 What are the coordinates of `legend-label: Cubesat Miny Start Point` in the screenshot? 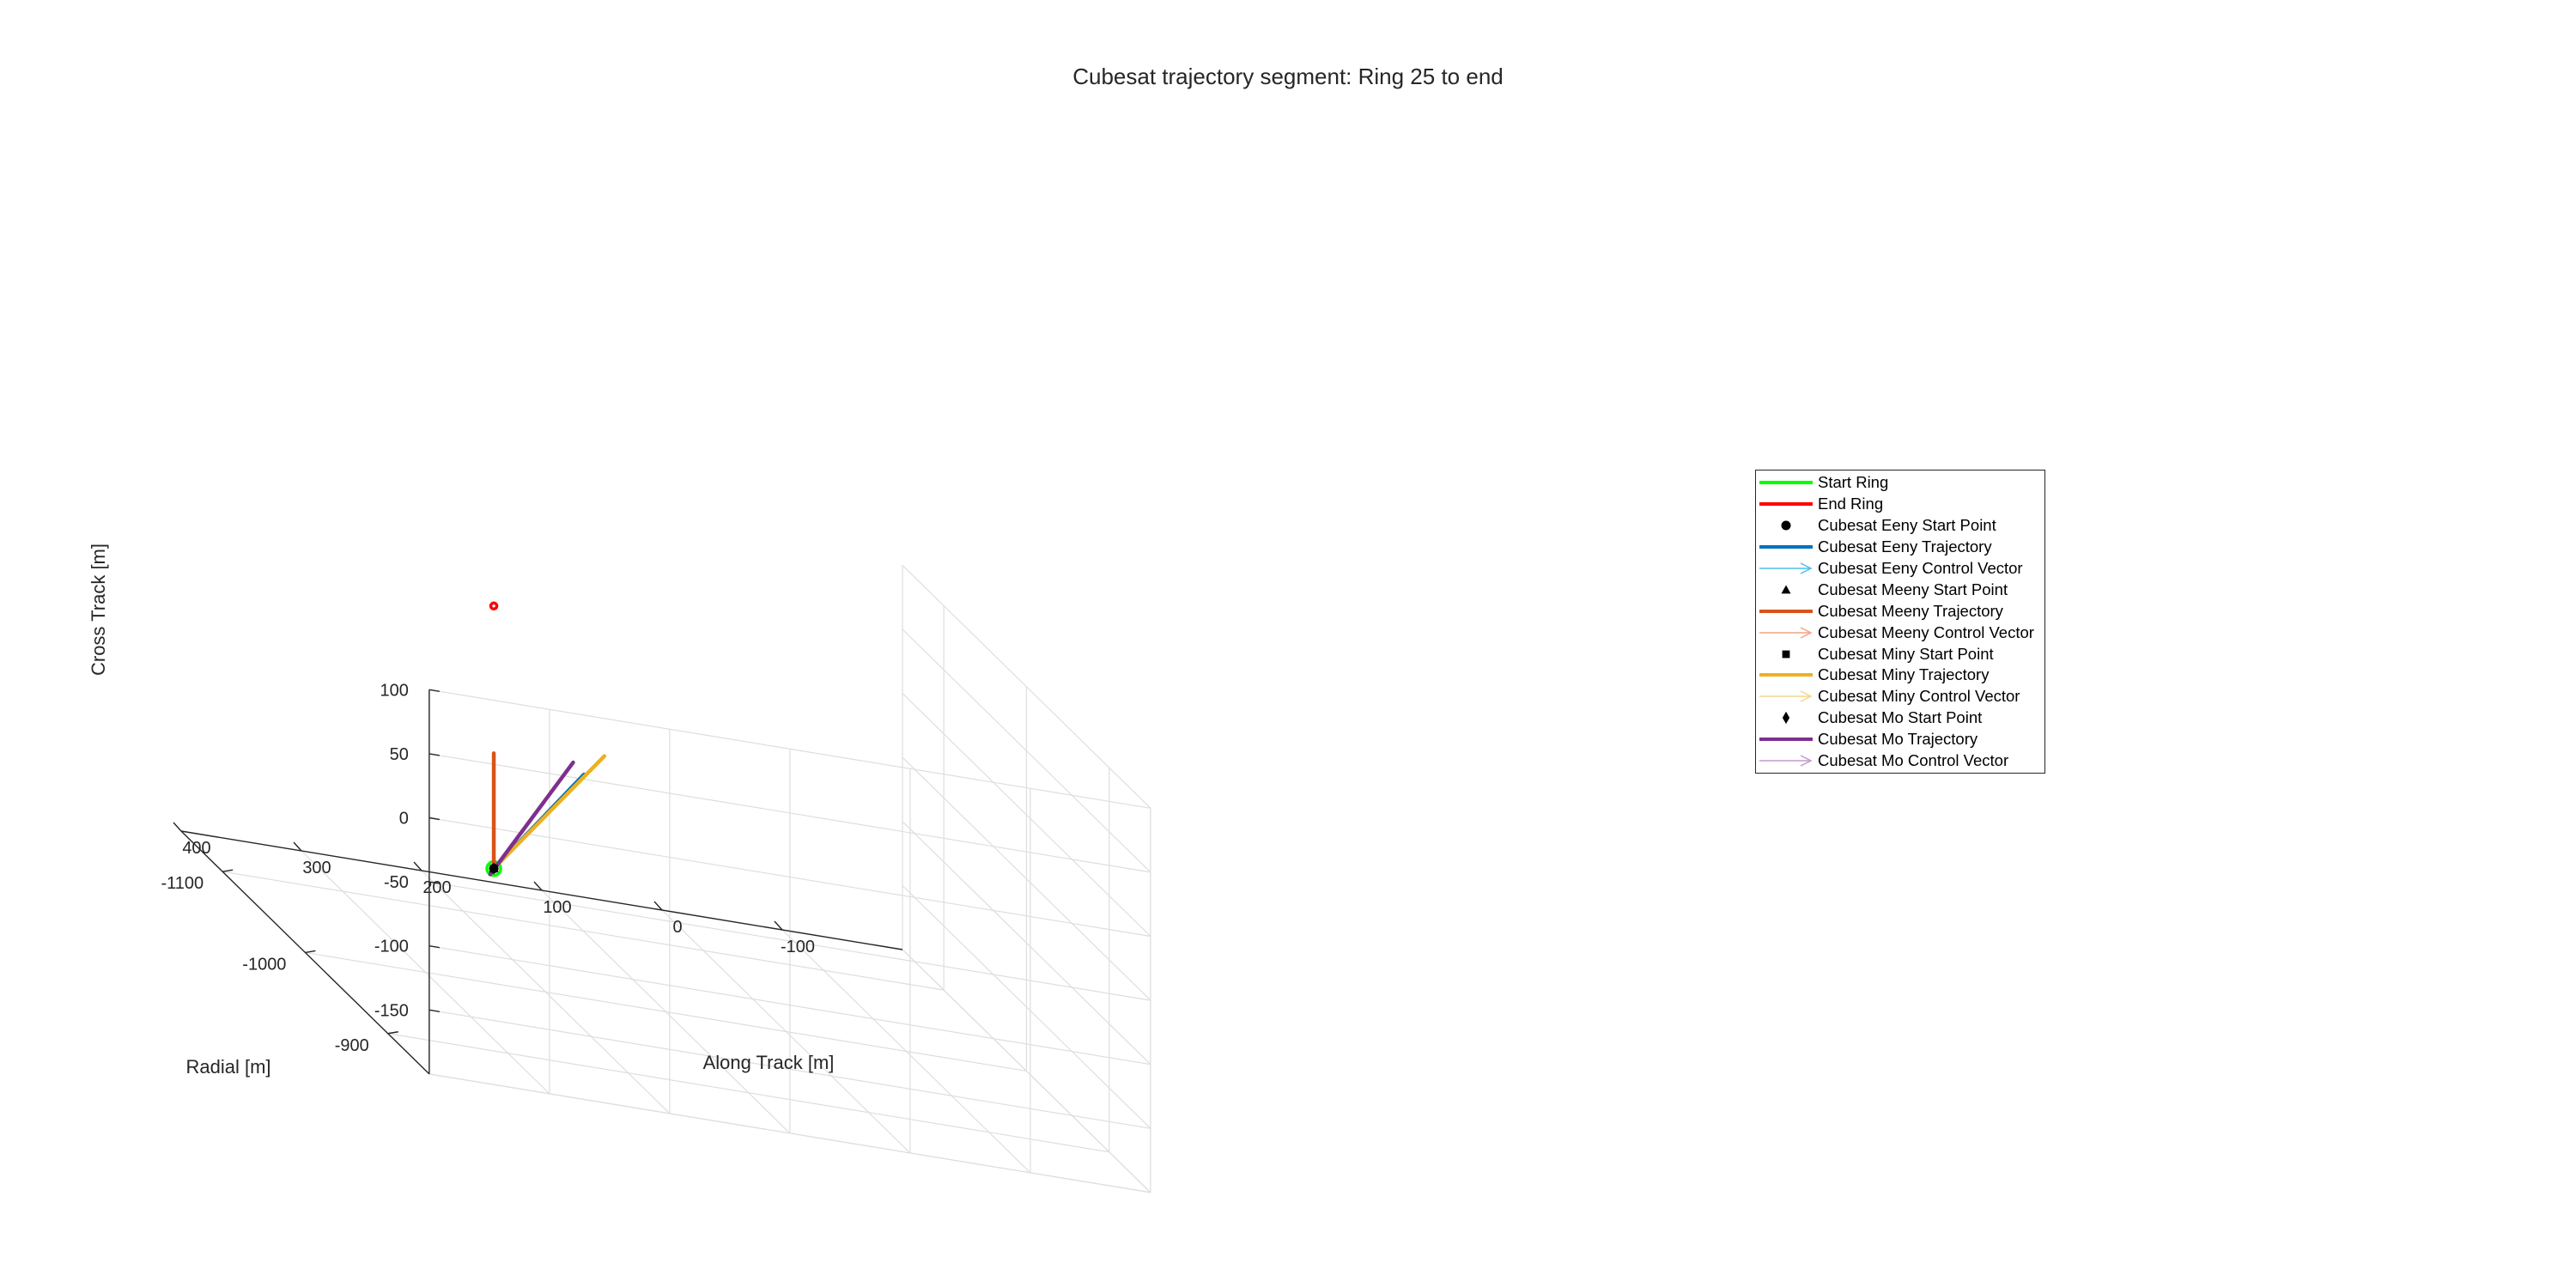 It's located at (1906, 653).